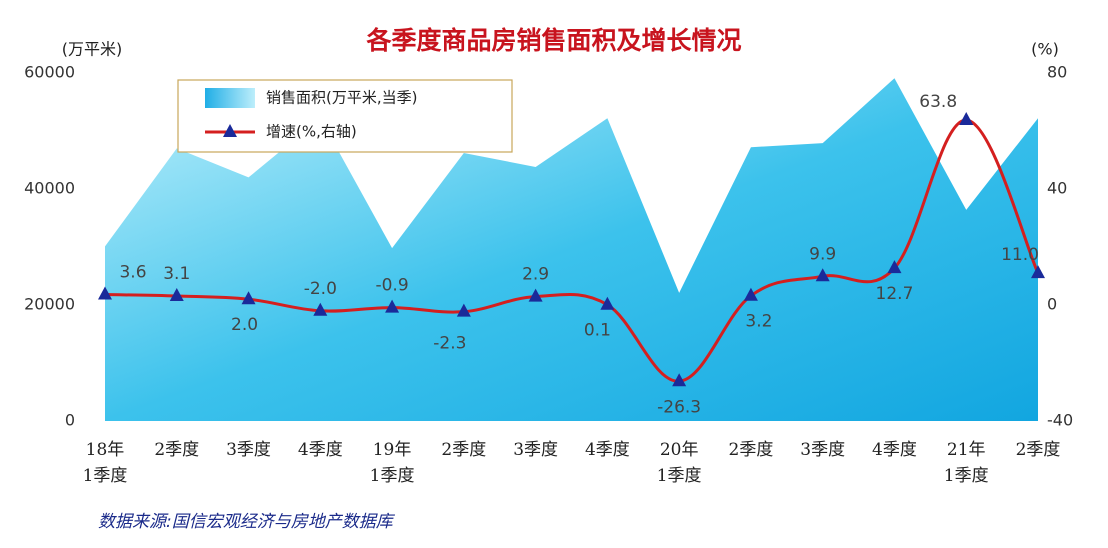 This screenshot has height=548, width=1108. What do you see at coordinates (758, 322) in the screenshot?
I see `data-label: 3.2` at bounding box center [758, 322].